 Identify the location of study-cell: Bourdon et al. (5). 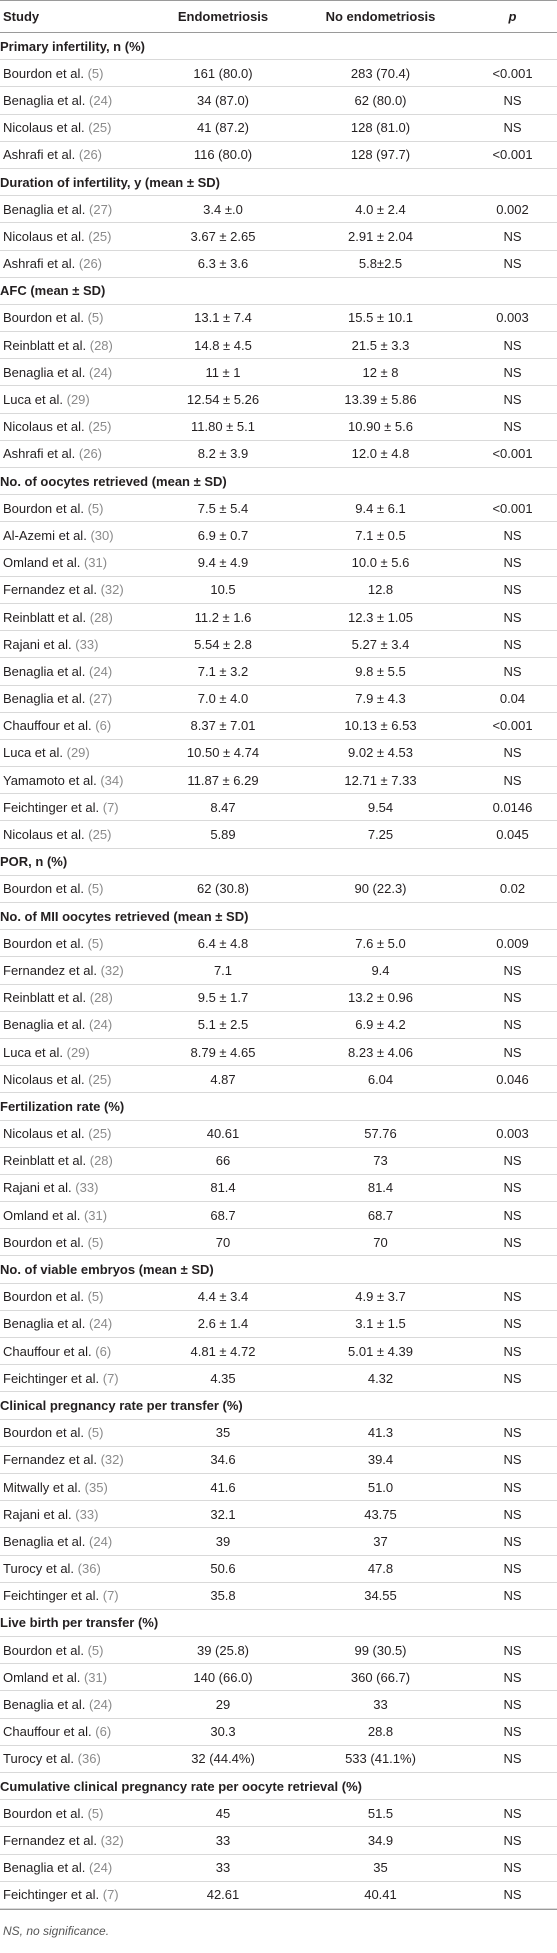
(76, 1242).